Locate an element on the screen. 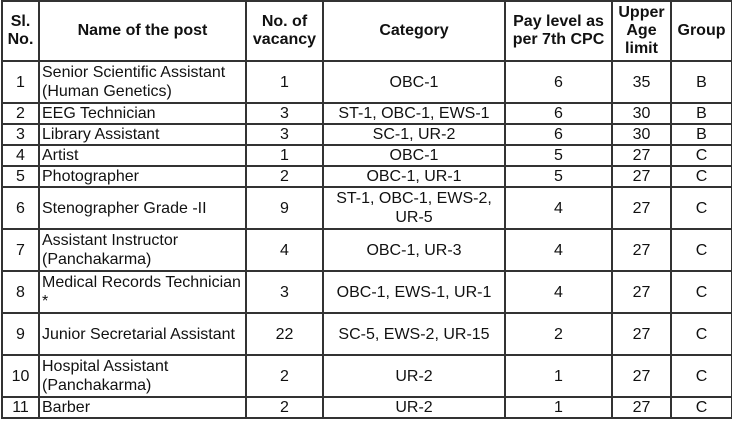  post-name-cell: Stenographer Grade -II is located at coordinates (142, 208).